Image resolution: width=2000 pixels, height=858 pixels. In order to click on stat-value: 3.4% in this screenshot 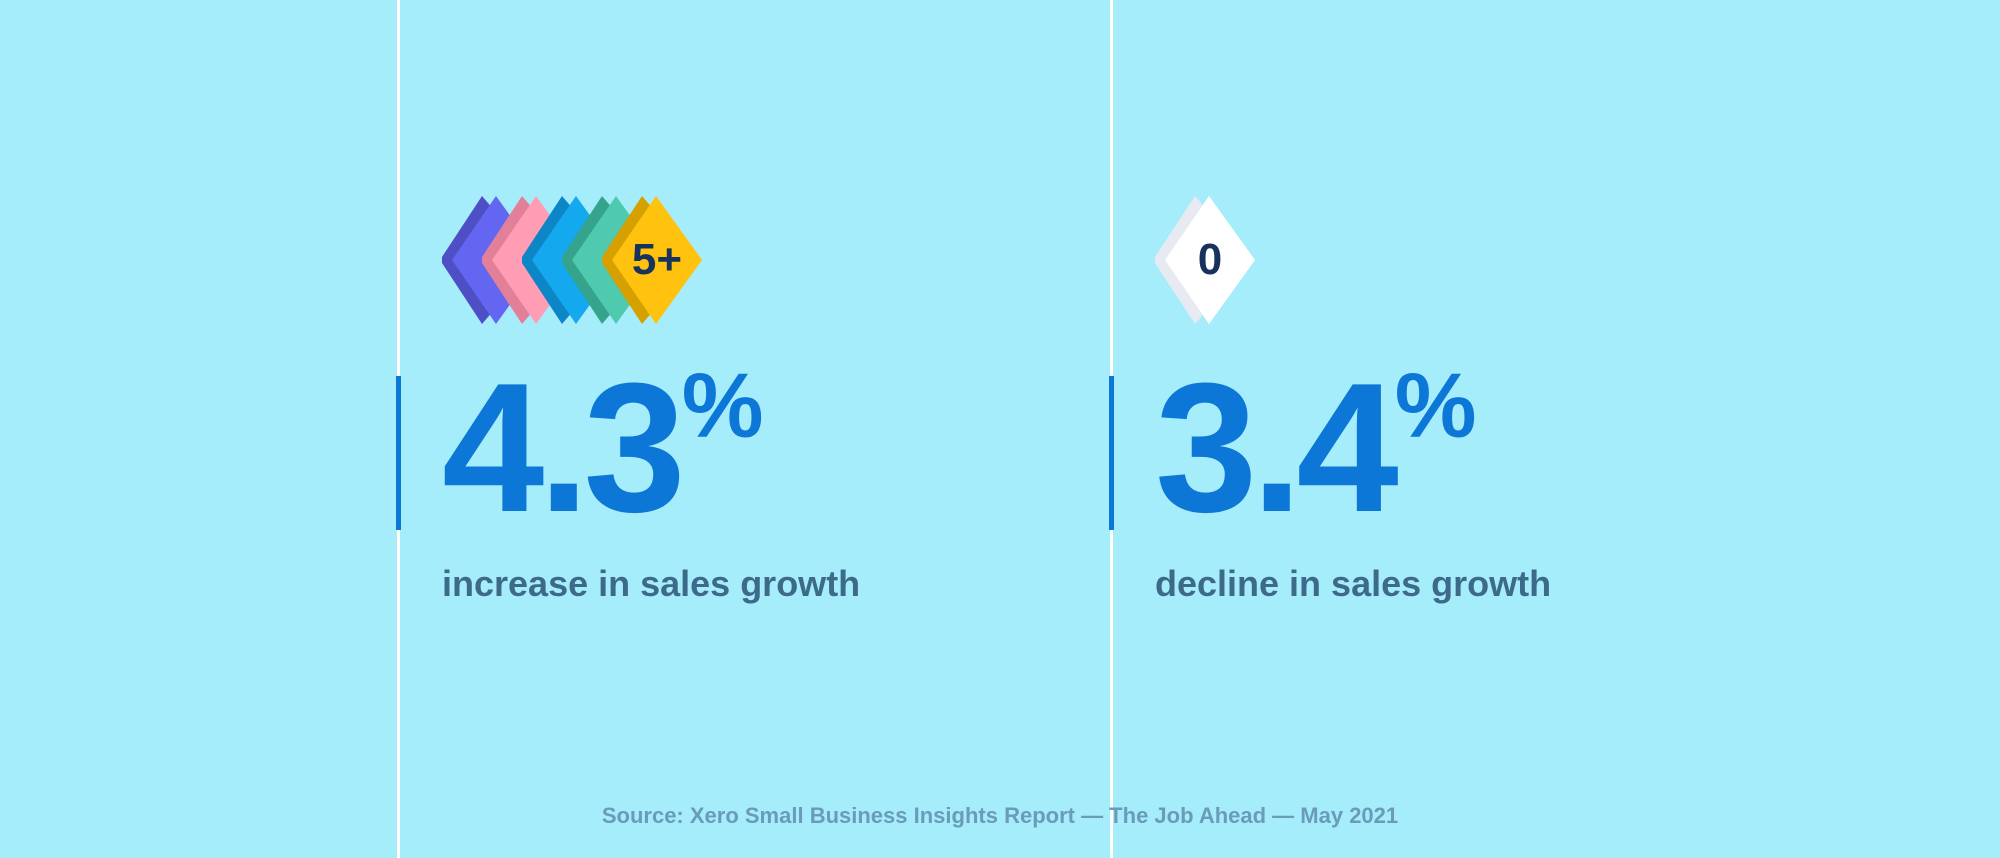, I will do `click(1316, 447)`.